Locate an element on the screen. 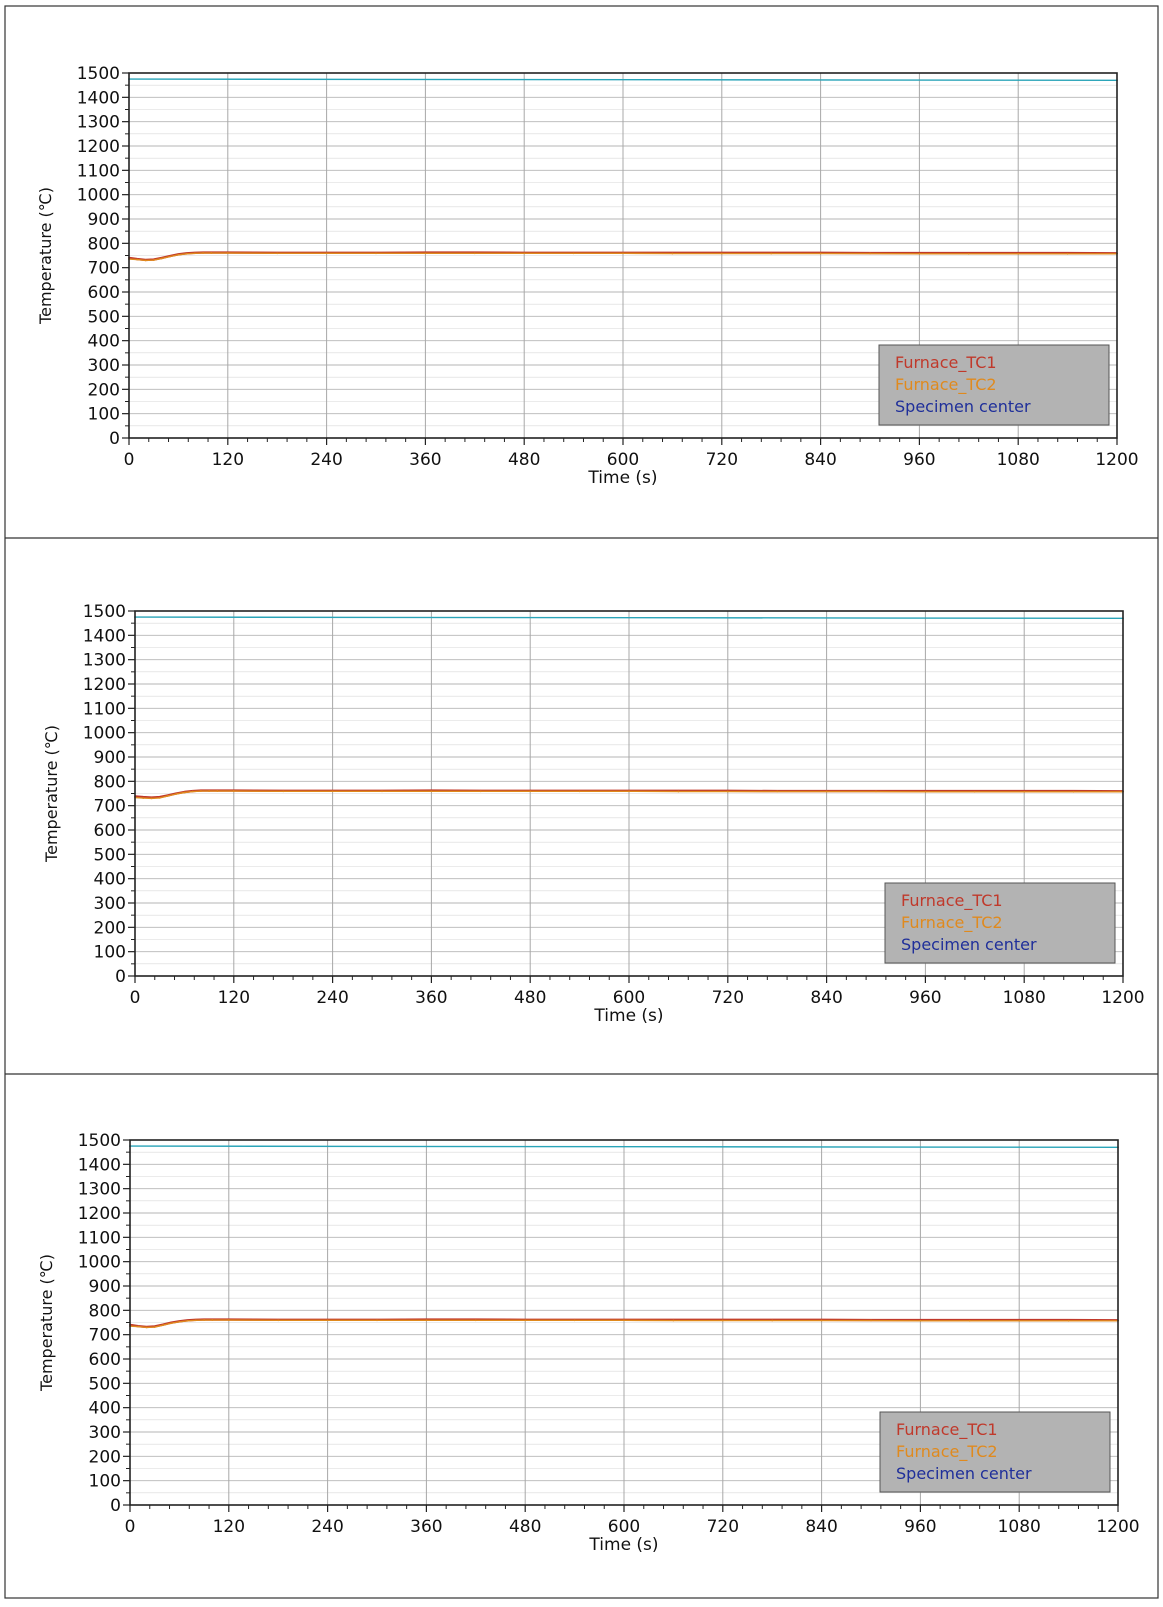 The height and width of the screenshot is (1607, 1163). legend-entry: Furnace_TC1 is located at coordinates (946, 363).